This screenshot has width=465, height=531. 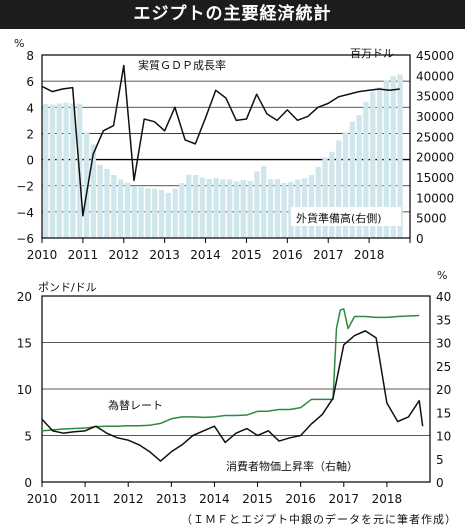 What do you see at coordinates (443, 413) in the screenshot?
I see `bottom-right-tick-label: 15` at bounding box center [443, 413].